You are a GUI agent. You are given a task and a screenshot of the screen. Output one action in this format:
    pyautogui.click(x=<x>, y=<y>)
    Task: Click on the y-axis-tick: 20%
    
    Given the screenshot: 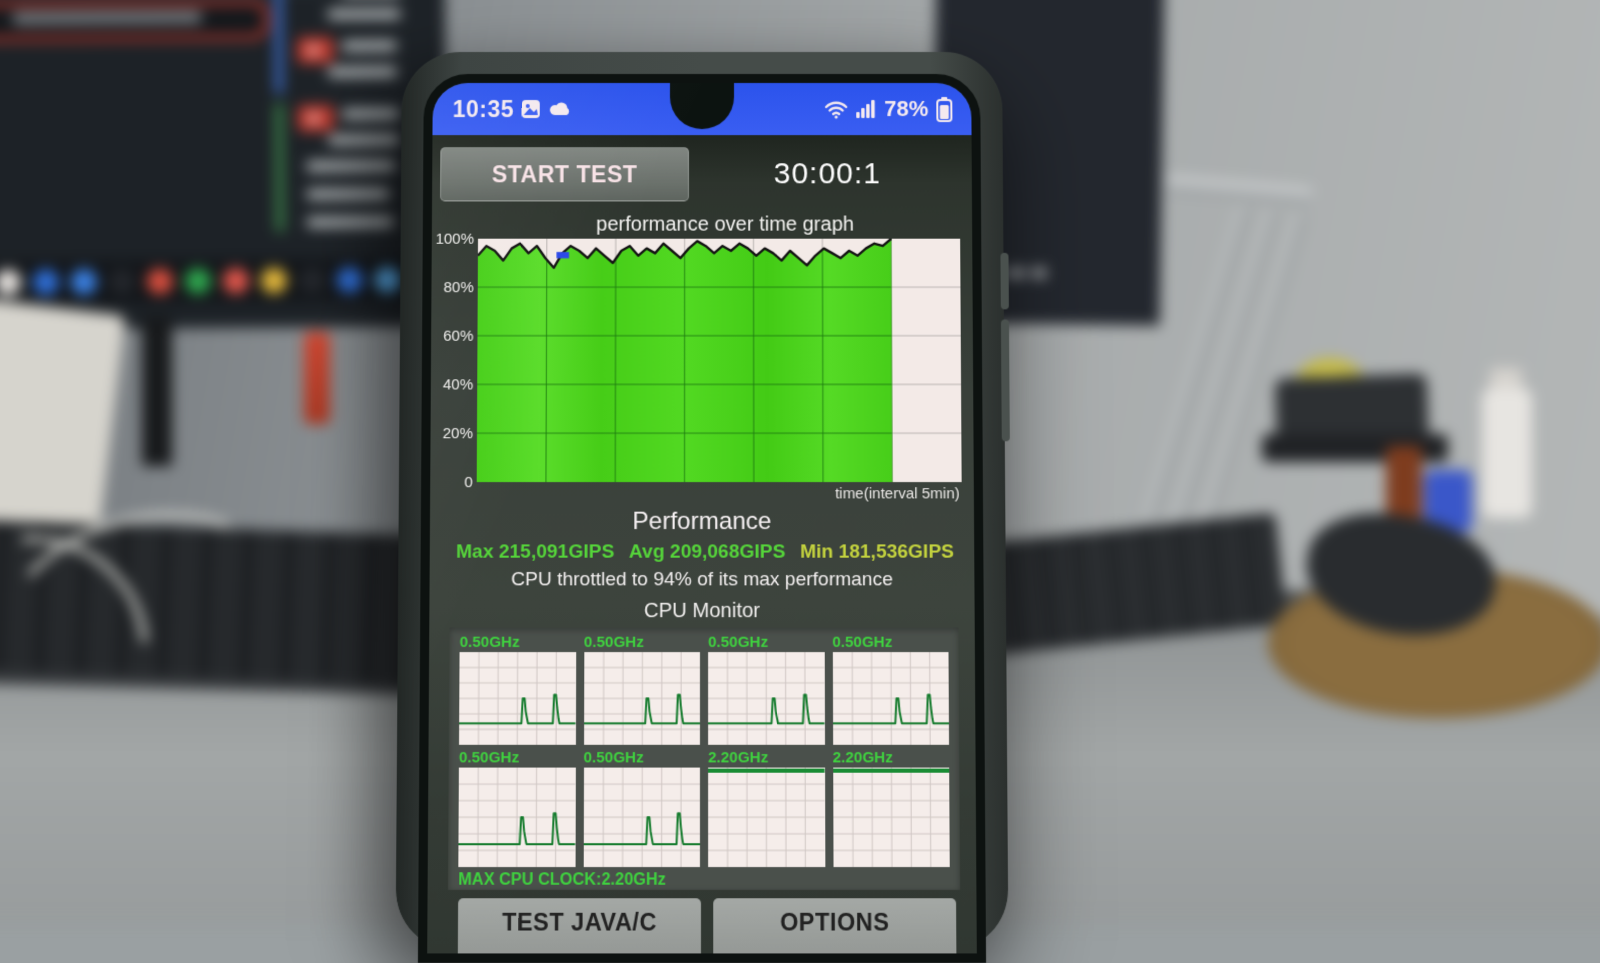 What is the action you would take?
    pyautogui.click(x=458, y=433)
    